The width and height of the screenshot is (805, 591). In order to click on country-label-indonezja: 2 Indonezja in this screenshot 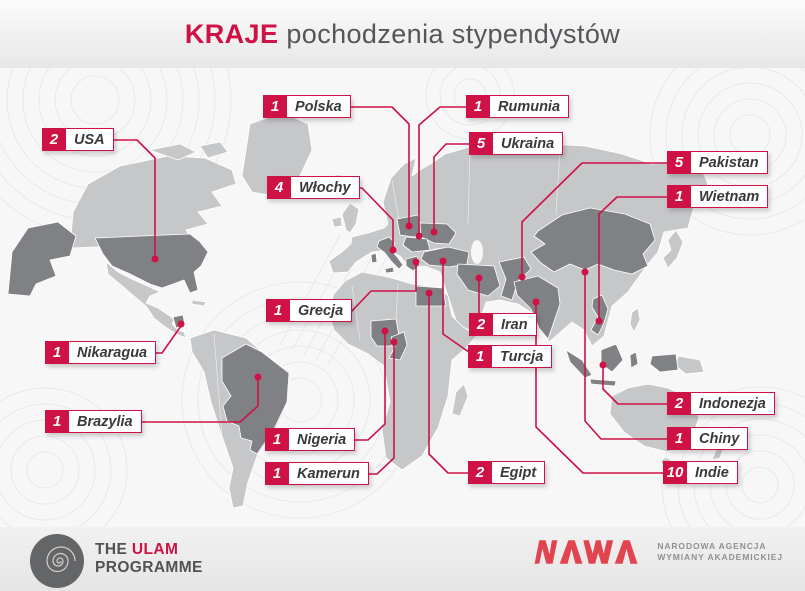, I will do `click(721, 403)`.